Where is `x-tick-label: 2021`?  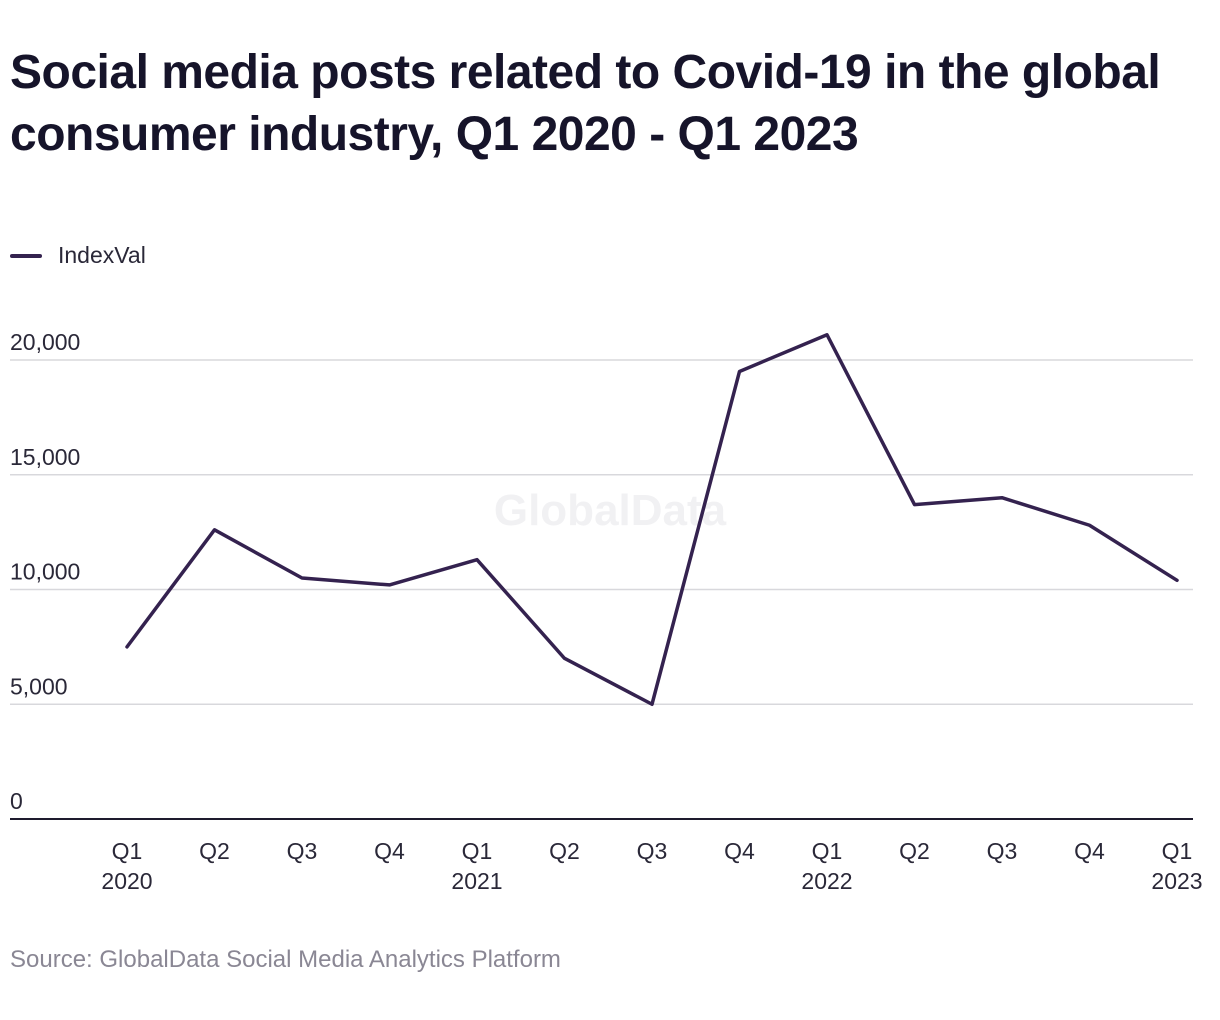 x-tick-label: 2021 is located at coordinates (476, 881).